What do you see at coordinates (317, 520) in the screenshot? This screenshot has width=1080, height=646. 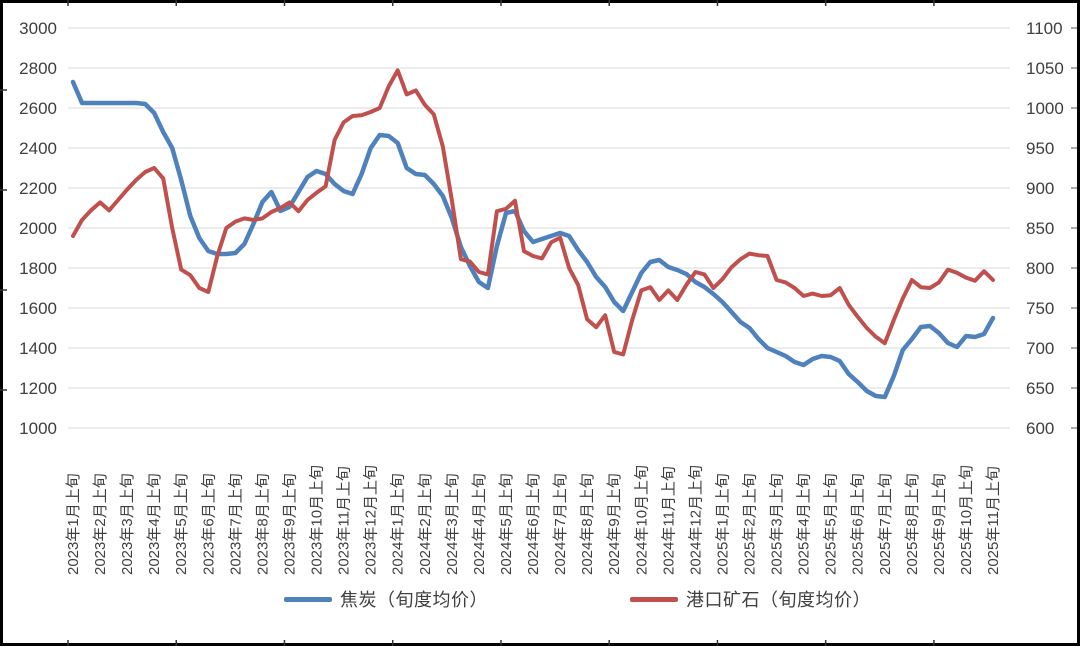 I see `x-axis-tick-label: 2023年10月上旬` at bounding box center [317, 520].